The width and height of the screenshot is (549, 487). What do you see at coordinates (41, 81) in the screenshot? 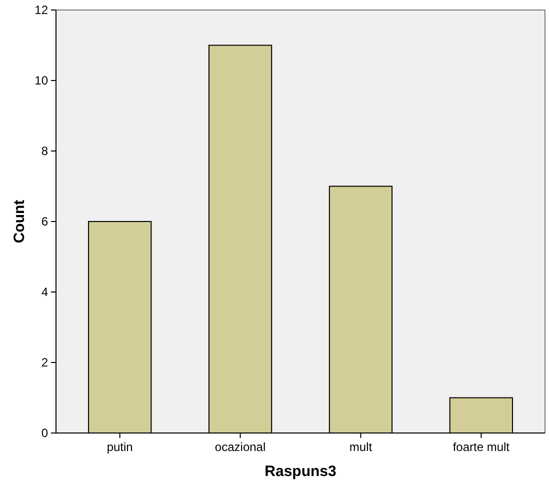
I see `y-tick-label: 10` at bounding box center [41, 81].